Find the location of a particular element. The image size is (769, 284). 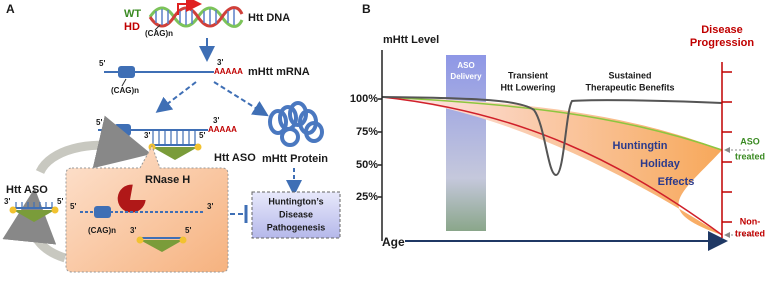

rnase-callout is located at coordinates (147, 208).